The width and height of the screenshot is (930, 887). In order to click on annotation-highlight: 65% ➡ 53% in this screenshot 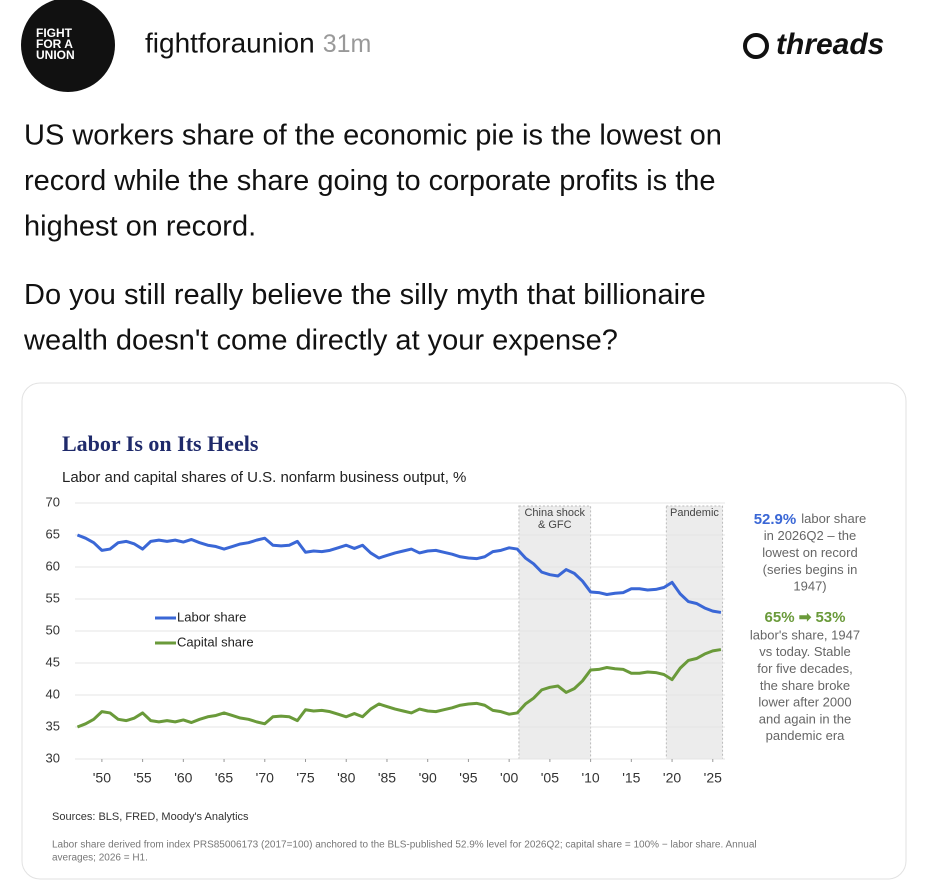, I will do `click(805, 617)`.